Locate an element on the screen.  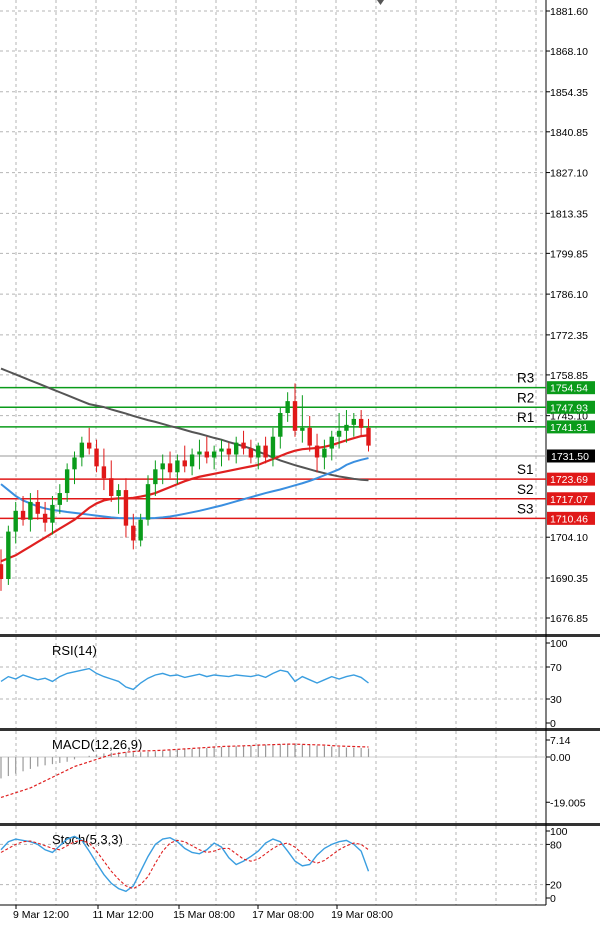
level-price-label: 1741.31 is located at coordinates (569, 428).